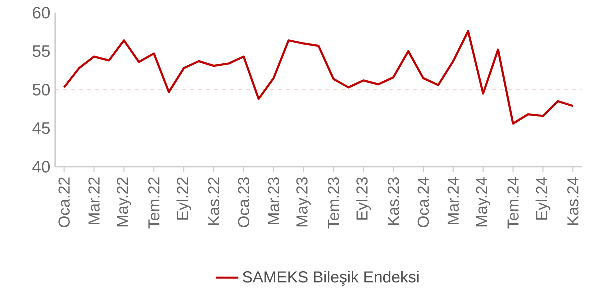 This screenshot has width=600, height=290. Describe the element at coordinates (394, 202) in the screenshot. I see `x-tick-label: Kas.23` at that location.